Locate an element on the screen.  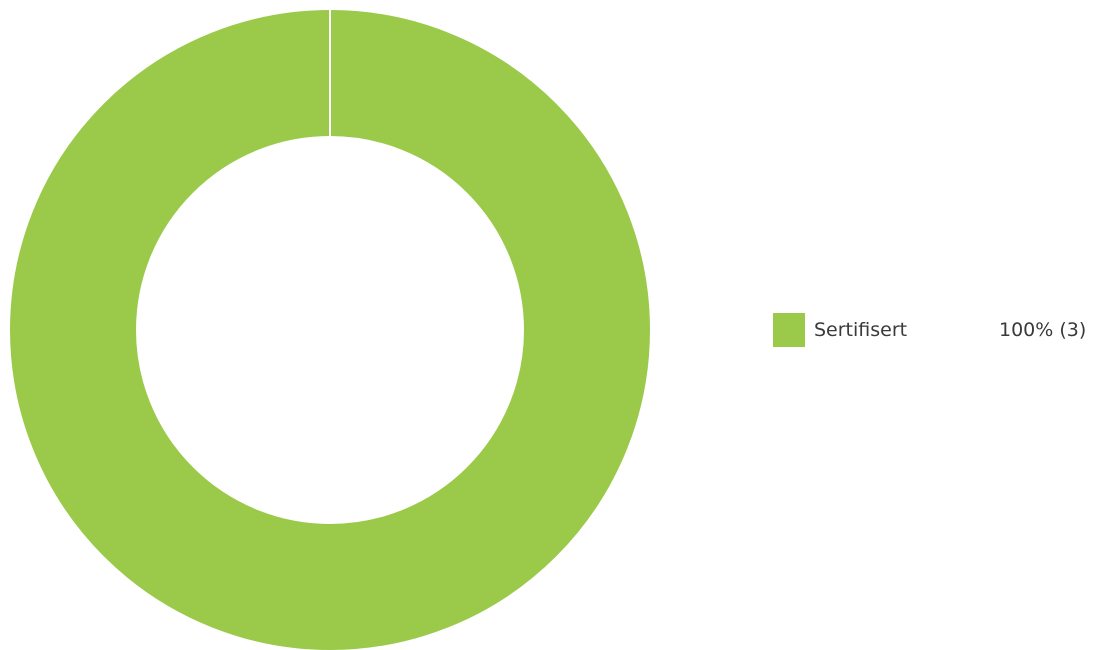
legend-swatch-sertifisert is located at coordinates (789, 330).